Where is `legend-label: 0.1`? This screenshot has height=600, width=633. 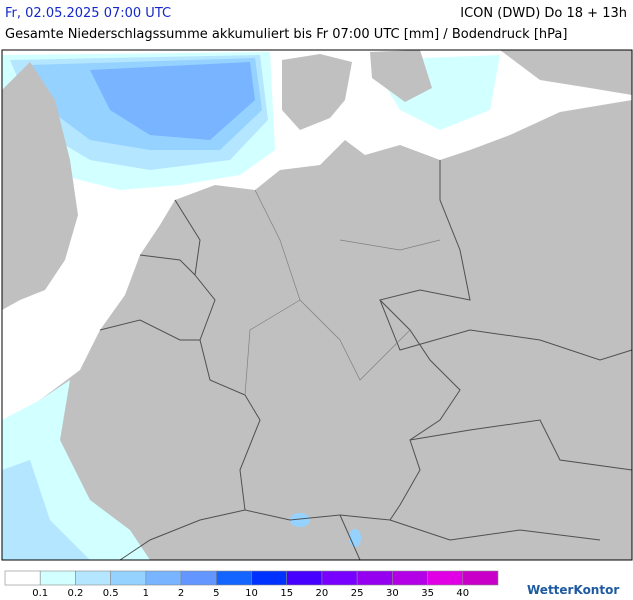
legend-label: 0.1 is located at coordinates (40, 593).